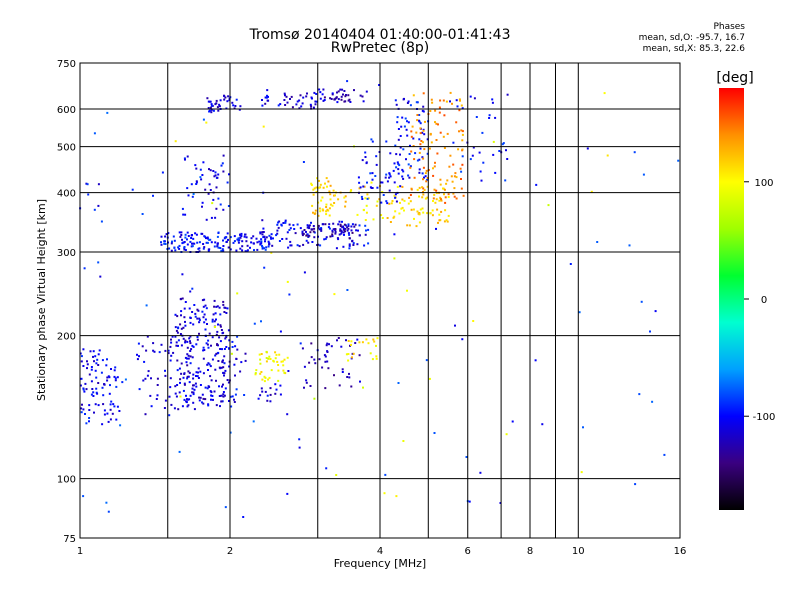 This screenshot has height=600, width=800. What do you see at coordinates (230, 551) in the screenshot?
I see `x-tick-label: 2` at bounding box center [230, 551].